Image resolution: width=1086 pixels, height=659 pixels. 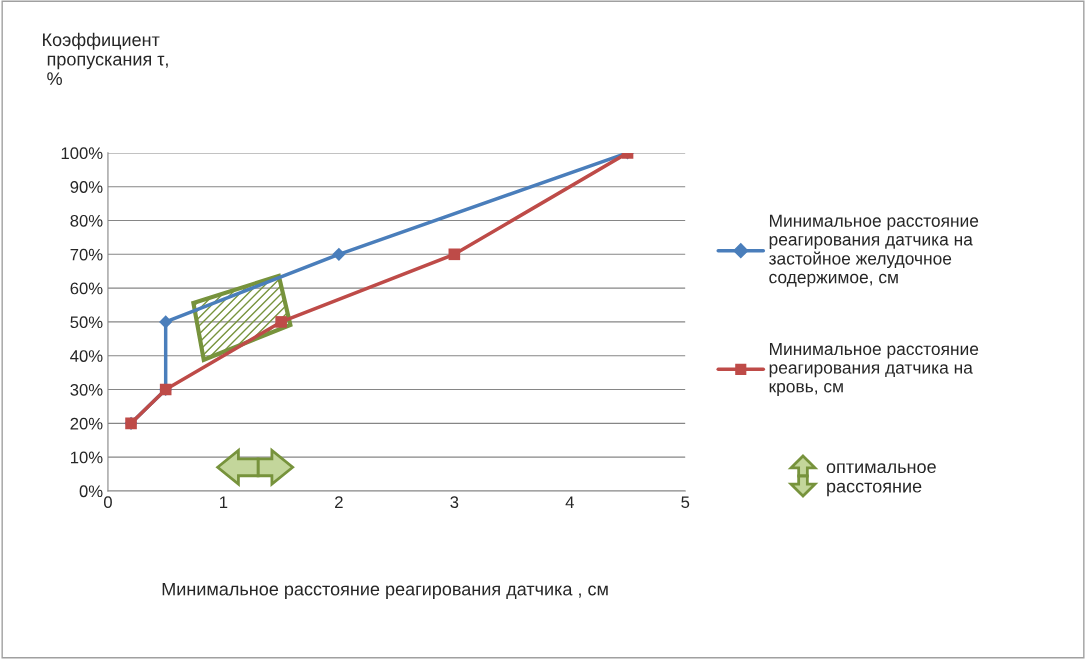 What do you see at coordinates (339, 502) in the screenshot?
I see `x-tick-label: 2` at bounding box center [339, 502].